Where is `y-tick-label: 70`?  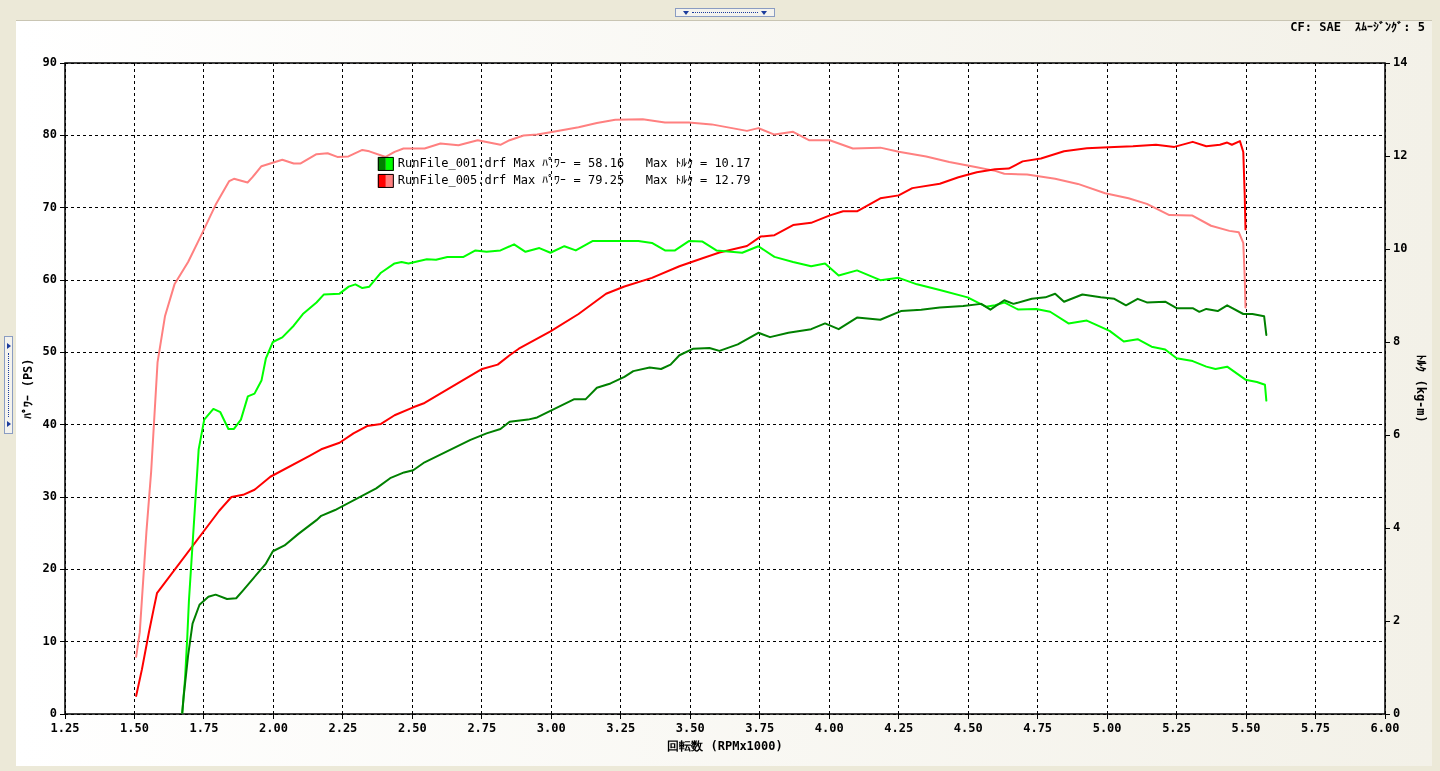 y-tick-label: 70 is located at coordinates (49, 206).